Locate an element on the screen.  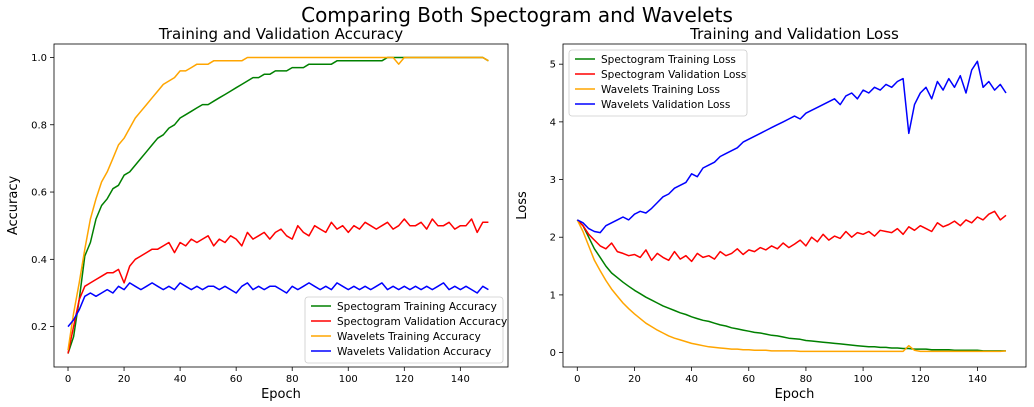
legend-entry: Wavelets Training Accuracy is located at coordinates (409, 337).